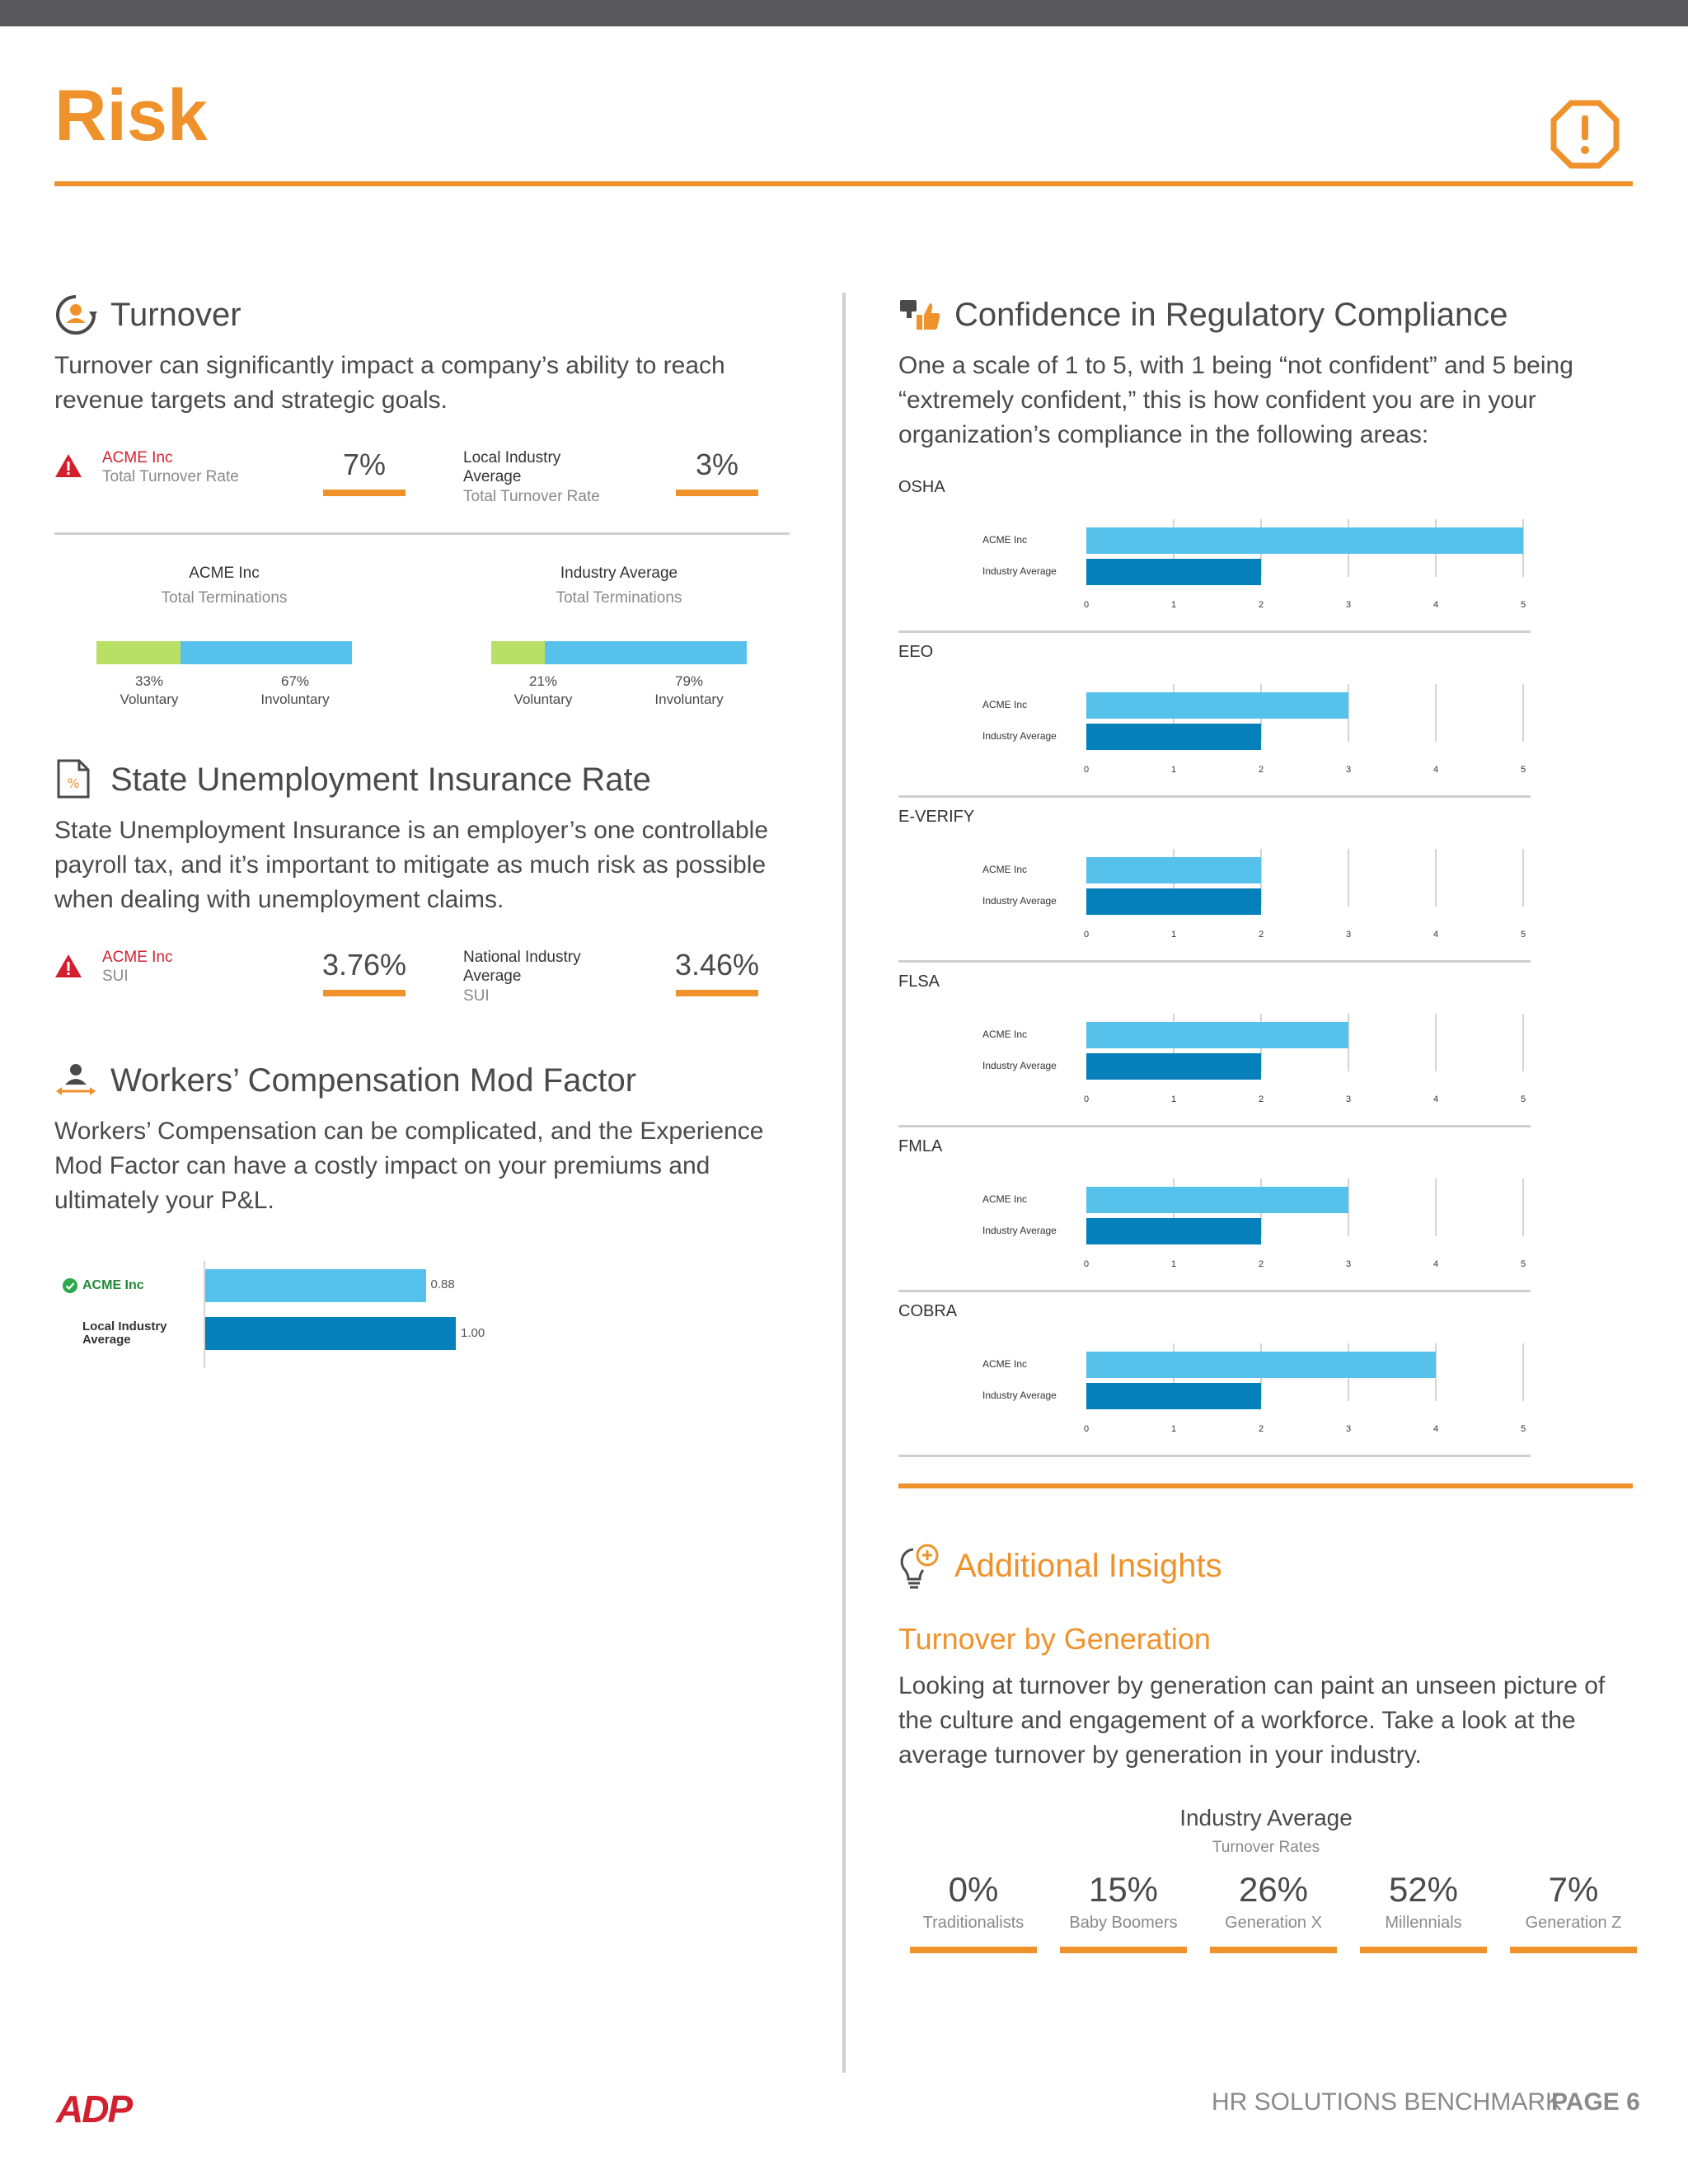 Image resolution: width=1688 pixels, height=2184 pixels. Describe the element at coordinates (70, 1285) in the screenshot. I see `check-circle-icon` at that location.